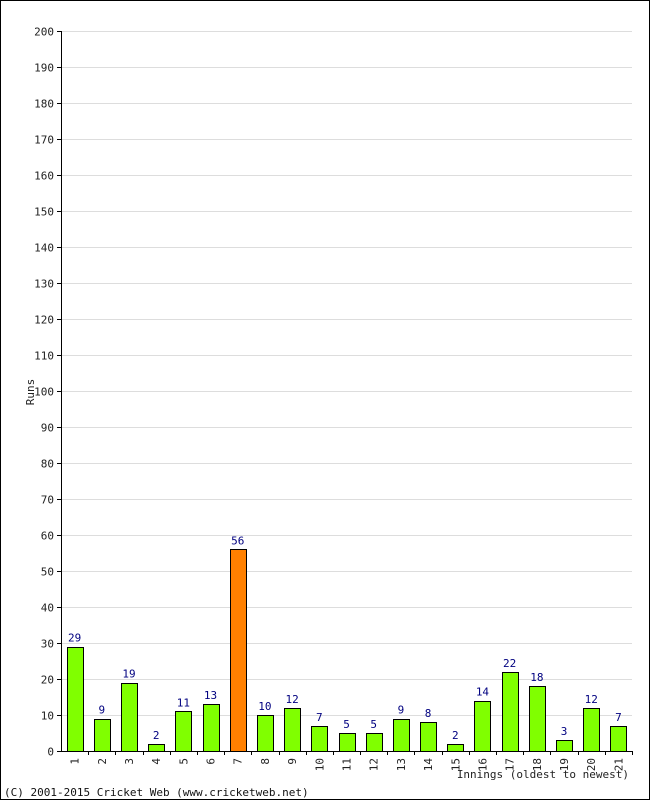 The width and height of the screenshot is (650, 800). What do you see at coordinates (210, 695) in the screenshot?
I see `data-label: 13` at bounding box center [210, 695].